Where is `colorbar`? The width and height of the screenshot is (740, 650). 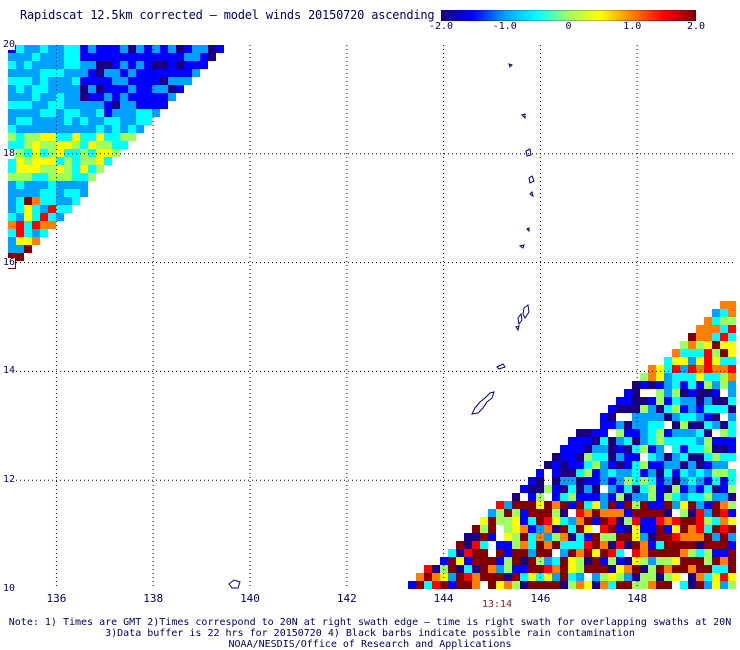
colorbar is located at coordinates (568, 15).